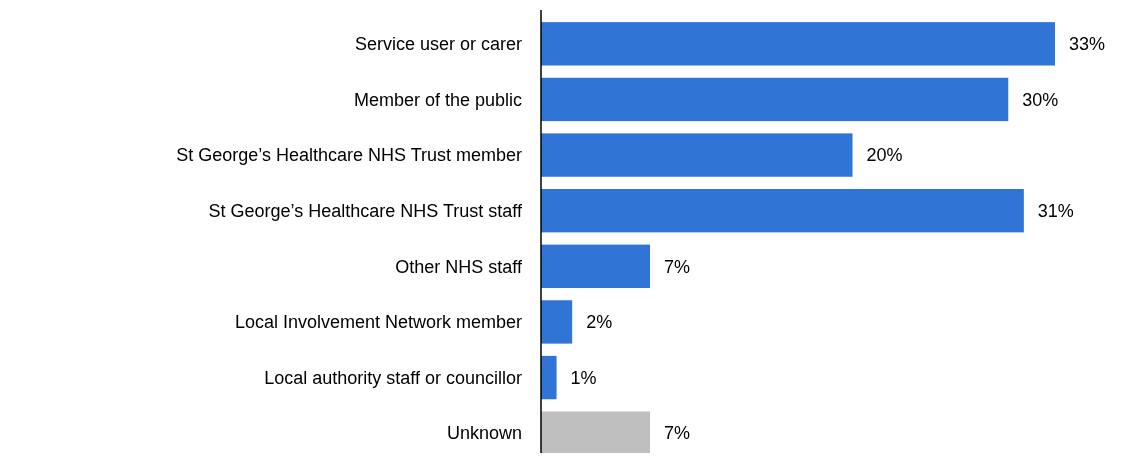  Describe the element at coordinates (365, 210) in the screenshot. I see `y-tick-label: St George’s Healthcare NHS Trust staff` at that location.